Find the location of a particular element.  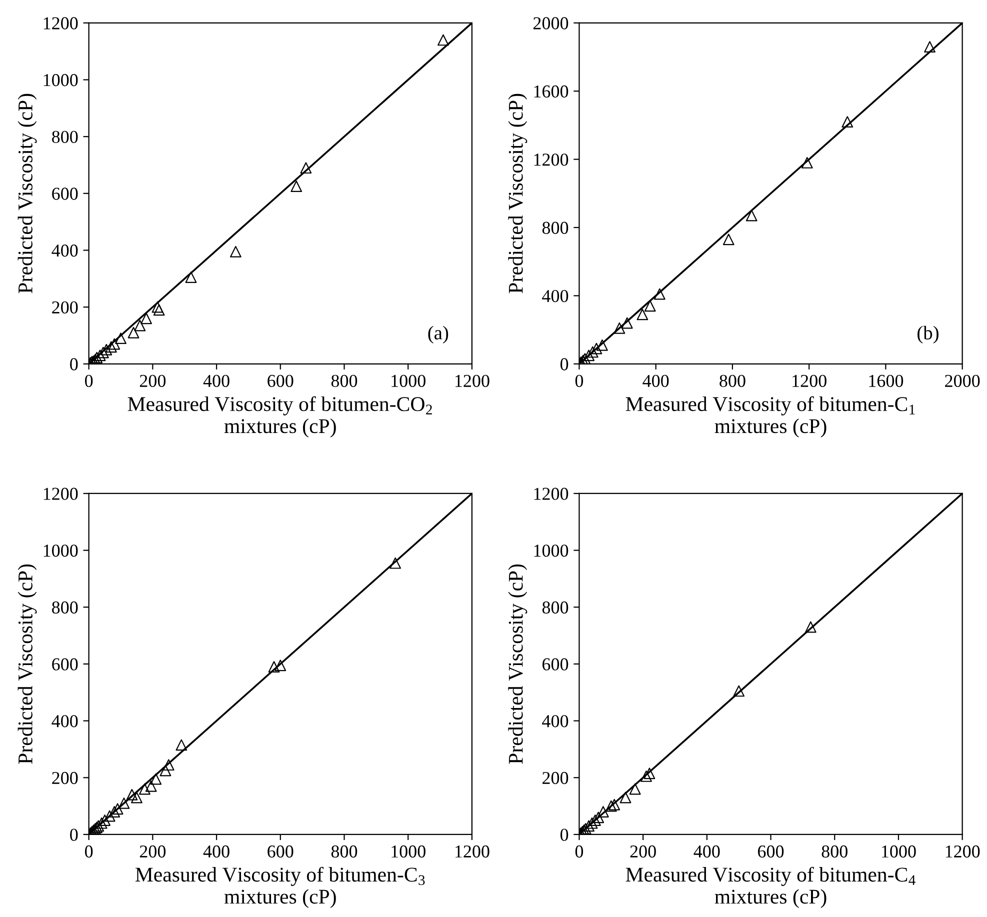

x-tick-label: 1600 is located at coordinates (886, 381).